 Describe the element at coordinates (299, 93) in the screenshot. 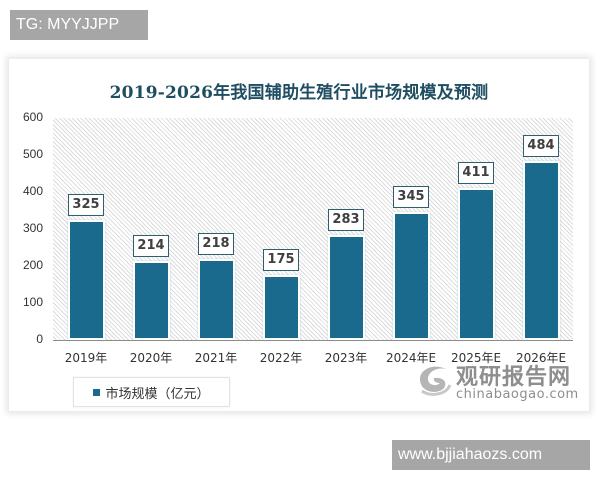

I see `chart-title: 2019-2026年我国辅助生殖行业市场规模及预测` at that location.